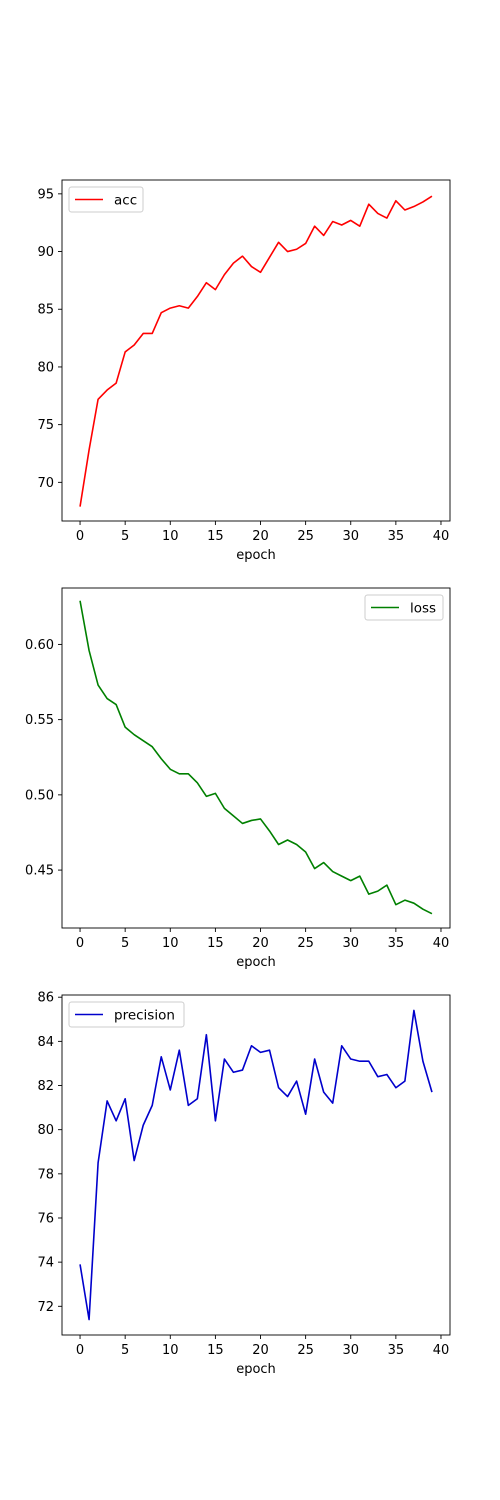 Image resolution: width=500 pixels, height=1500 pixels. I want to click on series-line-acc, so click(256, 351).